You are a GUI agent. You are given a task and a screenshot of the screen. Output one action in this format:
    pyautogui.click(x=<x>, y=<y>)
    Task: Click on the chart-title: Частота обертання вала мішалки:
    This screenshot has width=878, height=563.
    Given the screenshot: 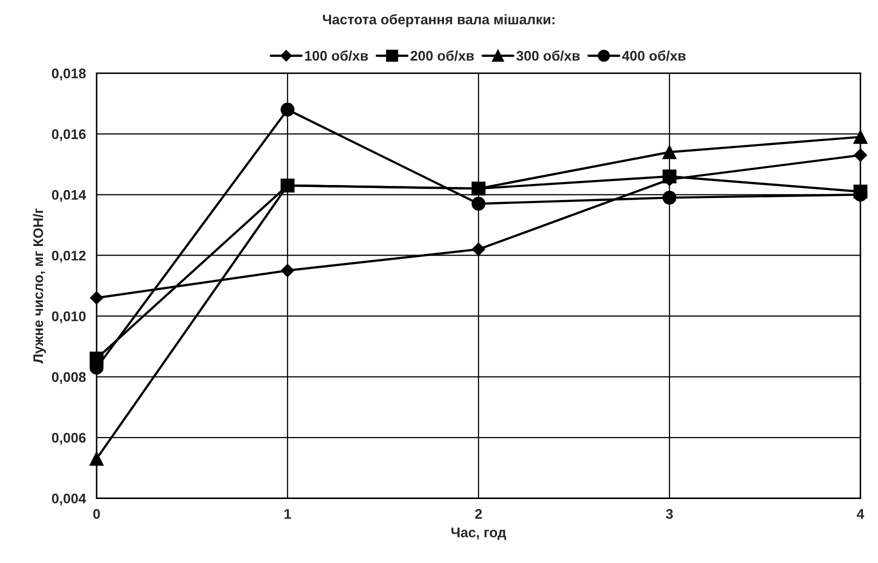 What is the action you would take?
    pyautogui.click(x=438, y=21)
    